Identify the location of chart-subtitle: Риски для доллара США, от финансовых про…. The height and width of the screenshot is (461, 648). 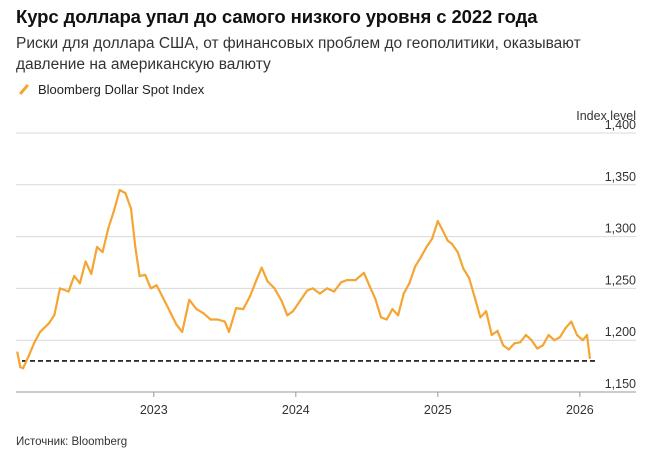
(298, 54).